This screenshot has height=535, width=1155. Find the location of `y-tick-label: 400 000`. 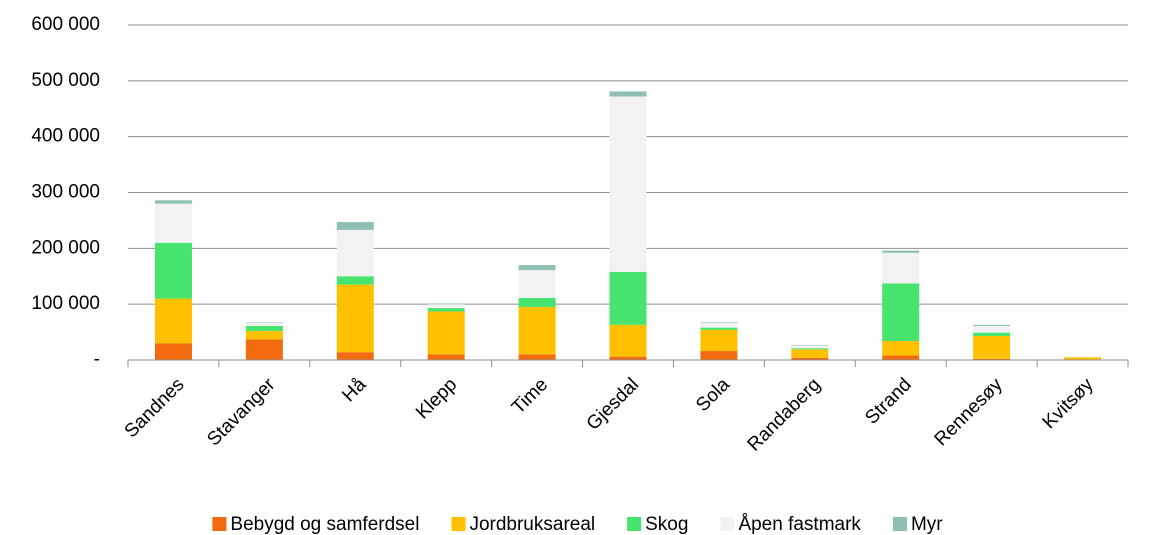

y-tick-label: 400 000 is located at coordinates (65, 136).